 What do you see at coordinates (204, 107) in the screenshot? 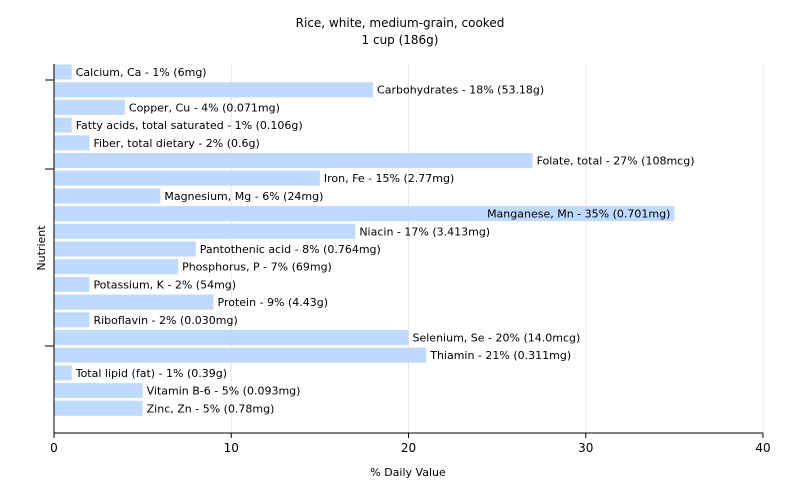
I see `bar-label: Copper, Cu - 4% (0.071mg)` at bounding box center [204, 107].